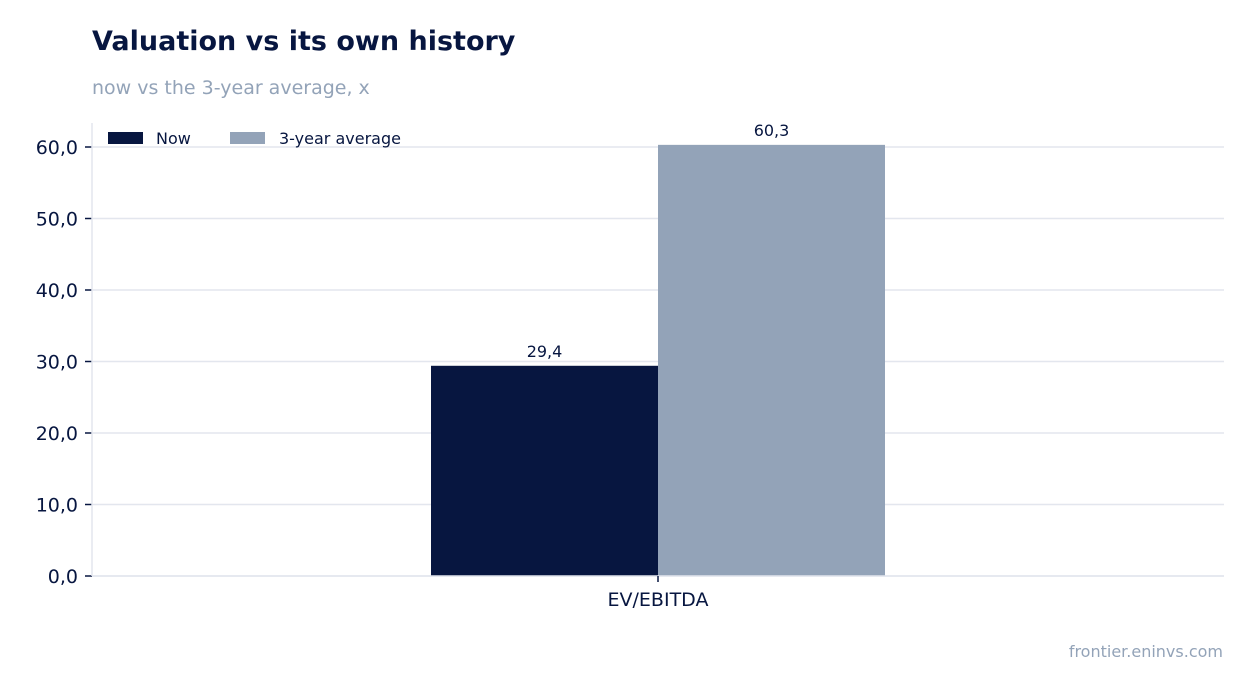 This screenshot has width=1254, height=693. What do you see at coordinates (304, 41) in the screenshot?
I see `chart-title: Valuation vs its own history` at bounding box center [304, 41].